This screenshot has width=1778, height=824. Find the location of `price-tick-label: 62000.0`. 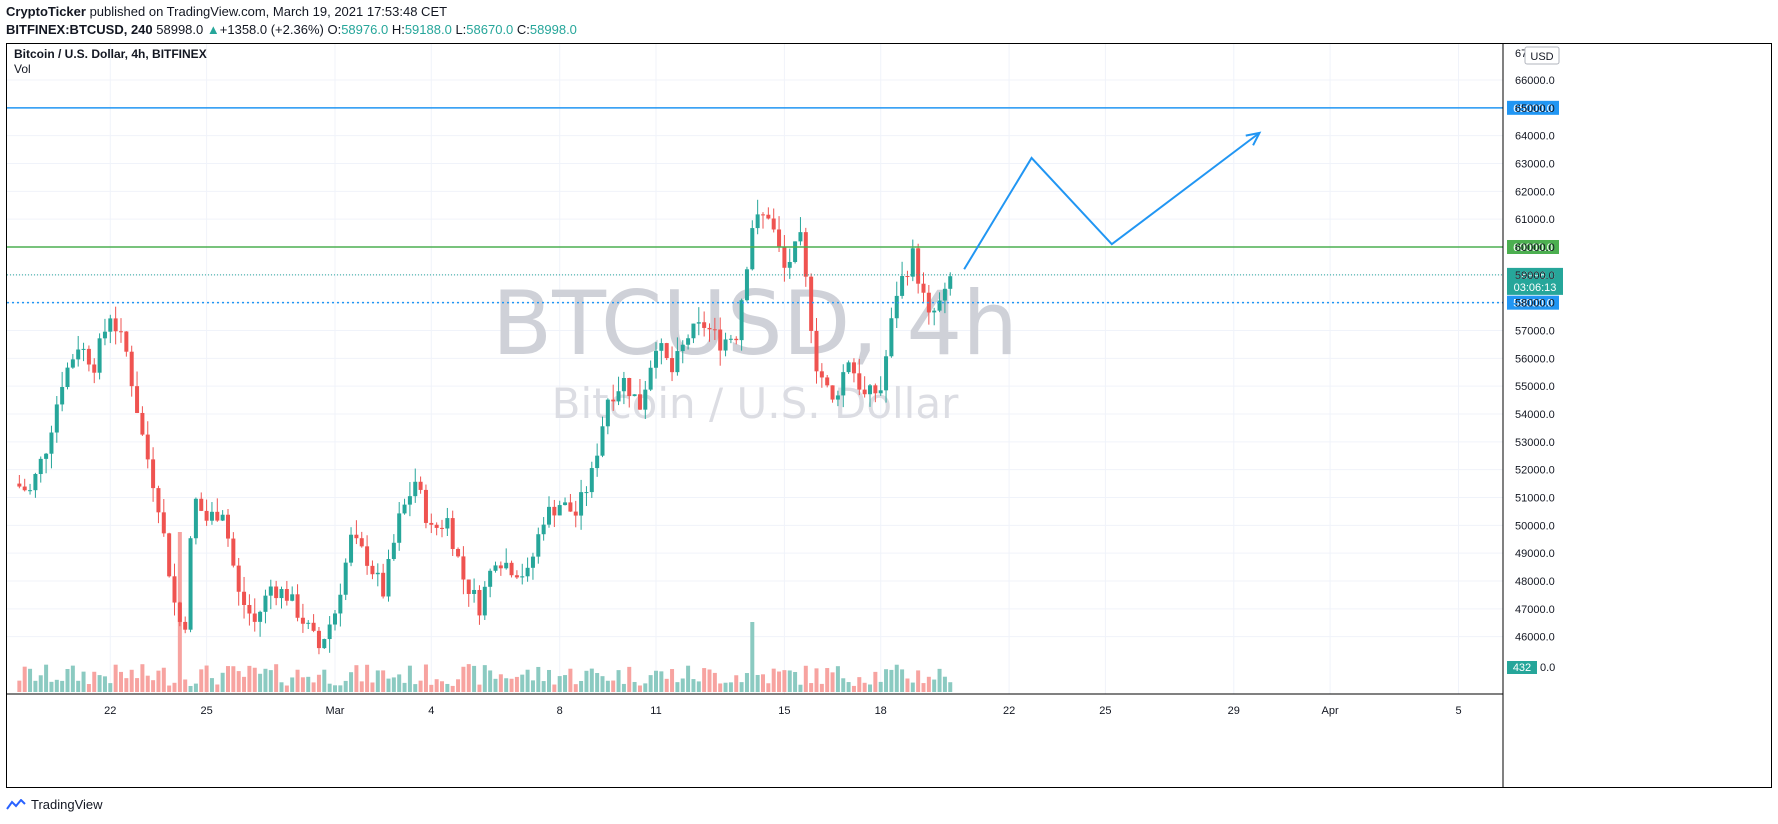

price-tick-label: 62000.0 is located at coordinates (1535, 192).